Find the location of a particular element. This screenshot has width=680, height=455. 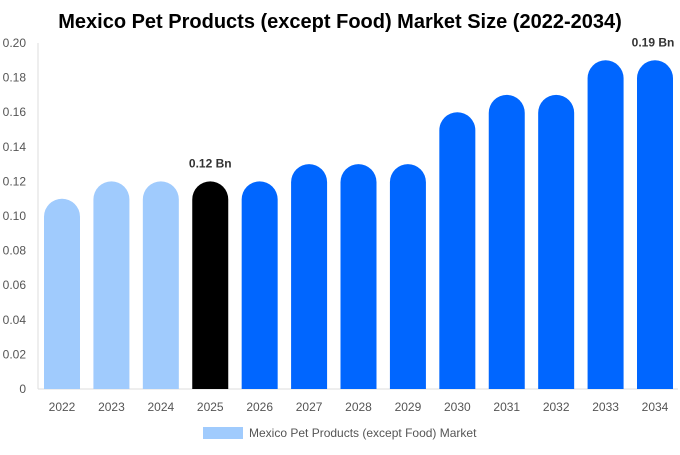

y-tick-label: 0.04 is located at coordinates (15, 320).